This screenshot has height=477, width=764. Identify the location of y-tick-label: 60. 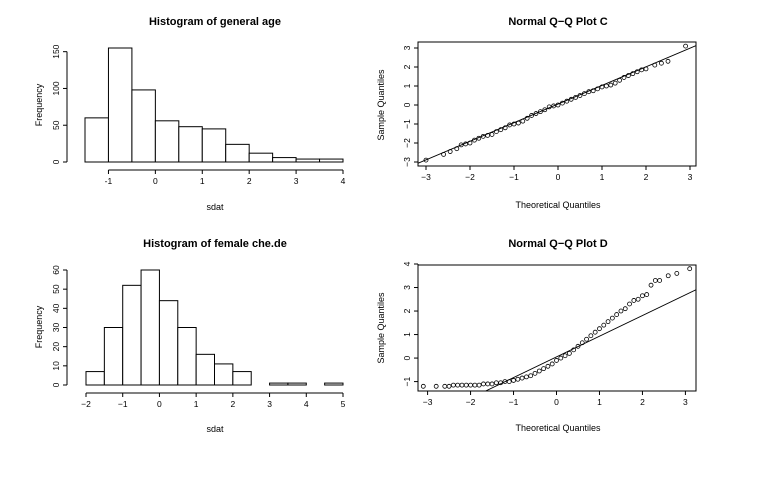
(56, 270).